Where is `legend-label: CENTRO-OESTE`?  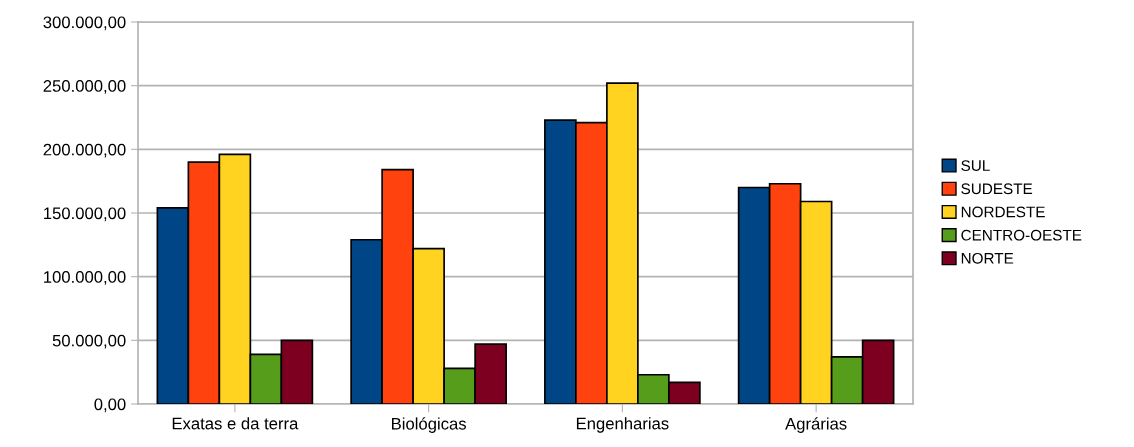
legend-label: CENTRO-OESTE is located at coordinates (1021, 235).